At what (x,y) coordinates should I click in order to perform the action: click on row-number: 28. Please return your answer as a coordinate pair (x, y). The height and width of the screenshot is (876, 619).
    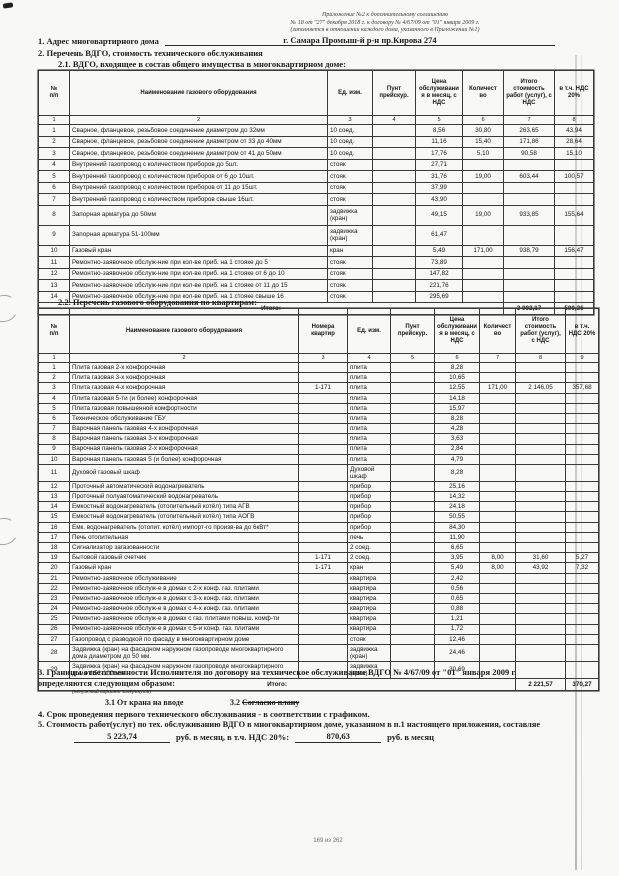
    Looking at the image, I should click on (54, 652).